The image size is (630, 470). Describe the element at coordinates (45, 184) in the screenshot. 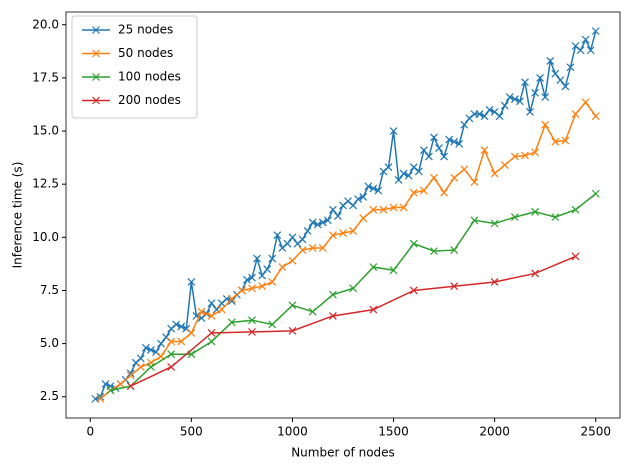

I see `y-tick-label: 12.5` at that location.